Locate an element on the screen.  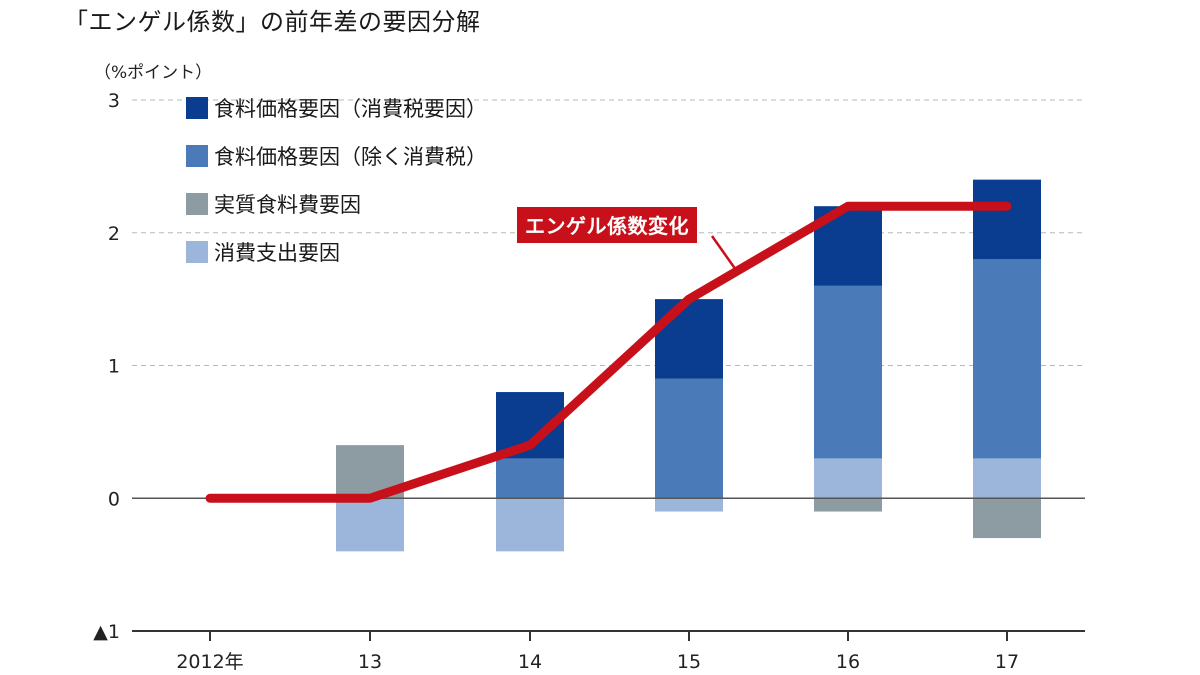
chart-title: 「エンゲル係数」の前年差の要因分解 is located at coordinates (272, 22).